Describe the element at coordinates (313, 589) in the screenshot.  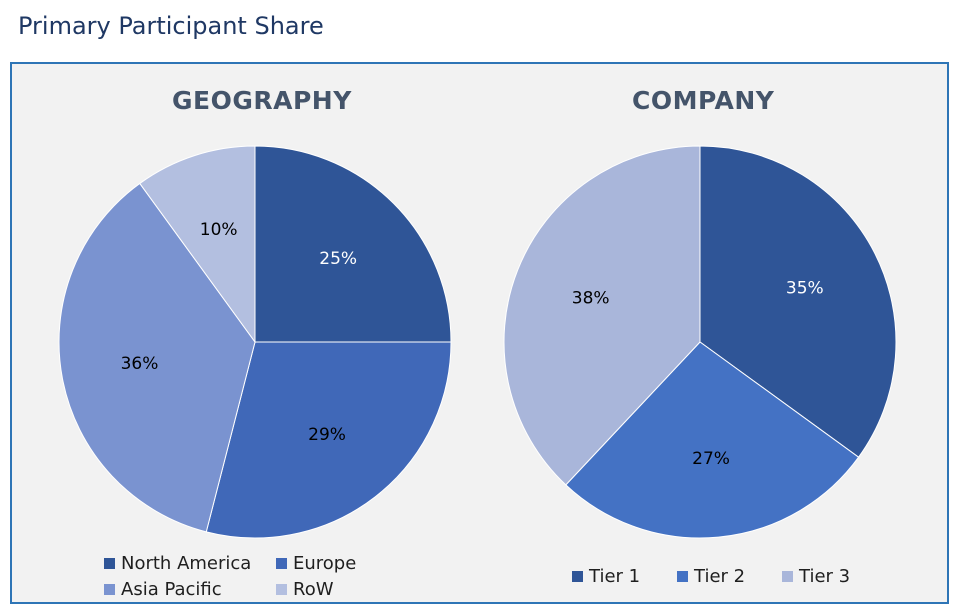
I see `legend-label: RoW` at that location.